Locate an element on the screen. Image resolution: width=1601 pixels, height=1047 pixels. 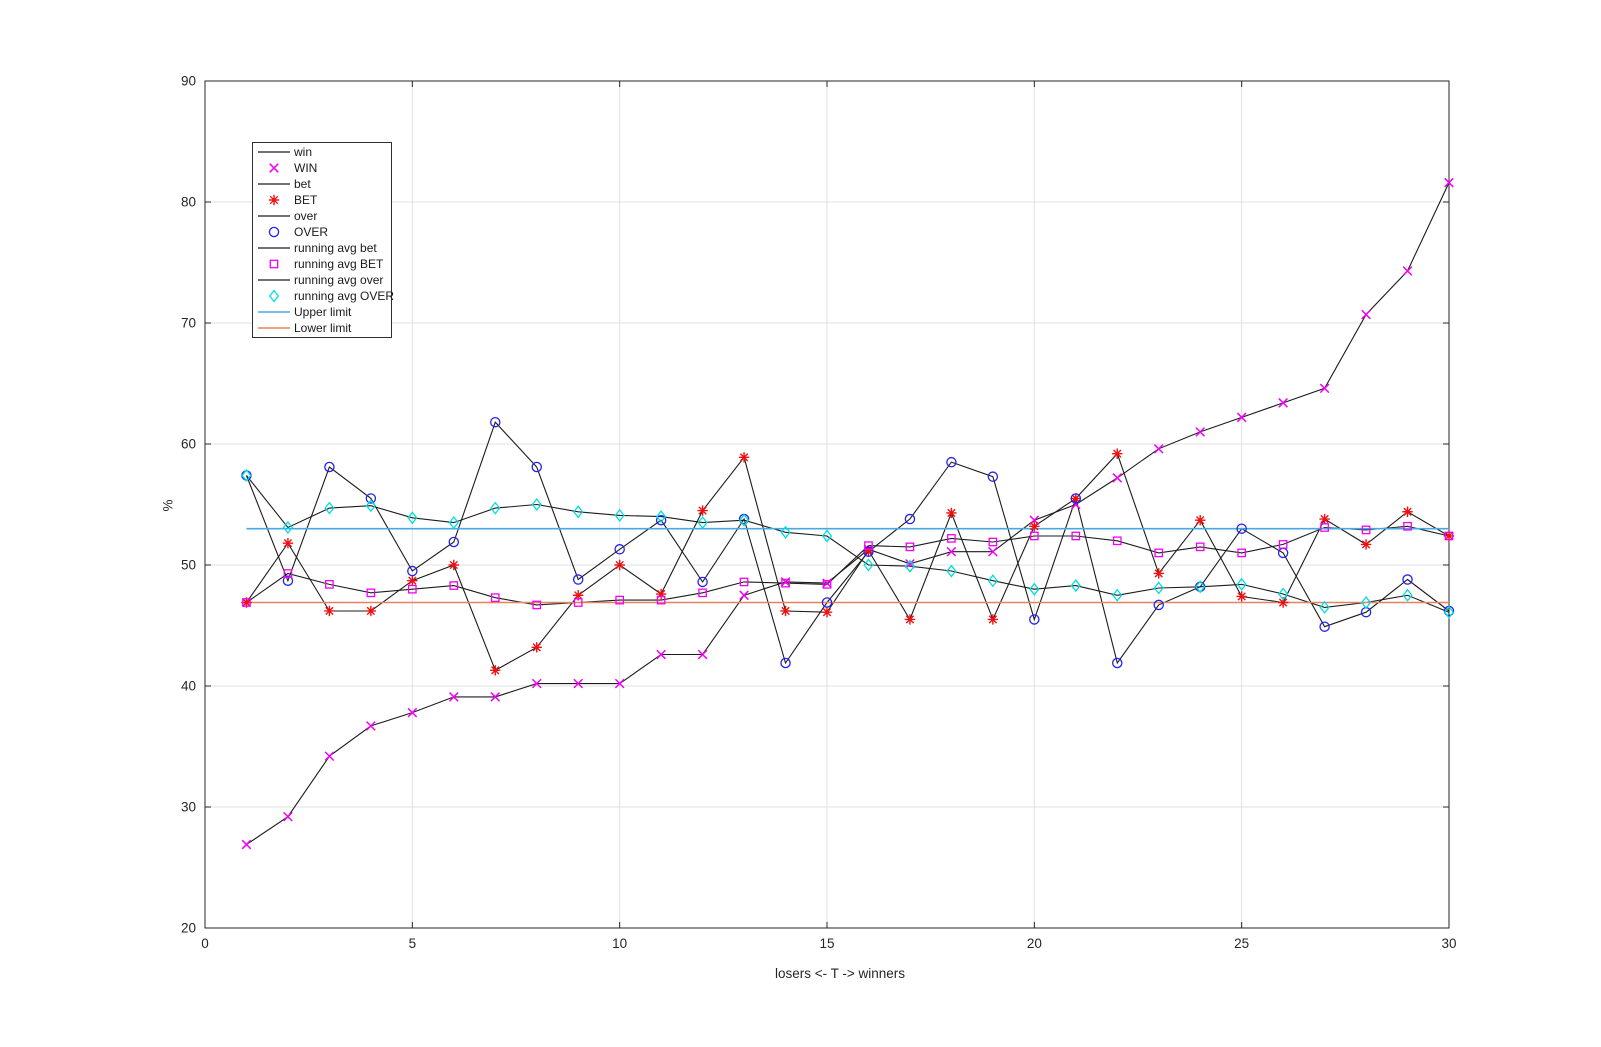
x-tick-label: 30 is located at coordinates (1448, 943).